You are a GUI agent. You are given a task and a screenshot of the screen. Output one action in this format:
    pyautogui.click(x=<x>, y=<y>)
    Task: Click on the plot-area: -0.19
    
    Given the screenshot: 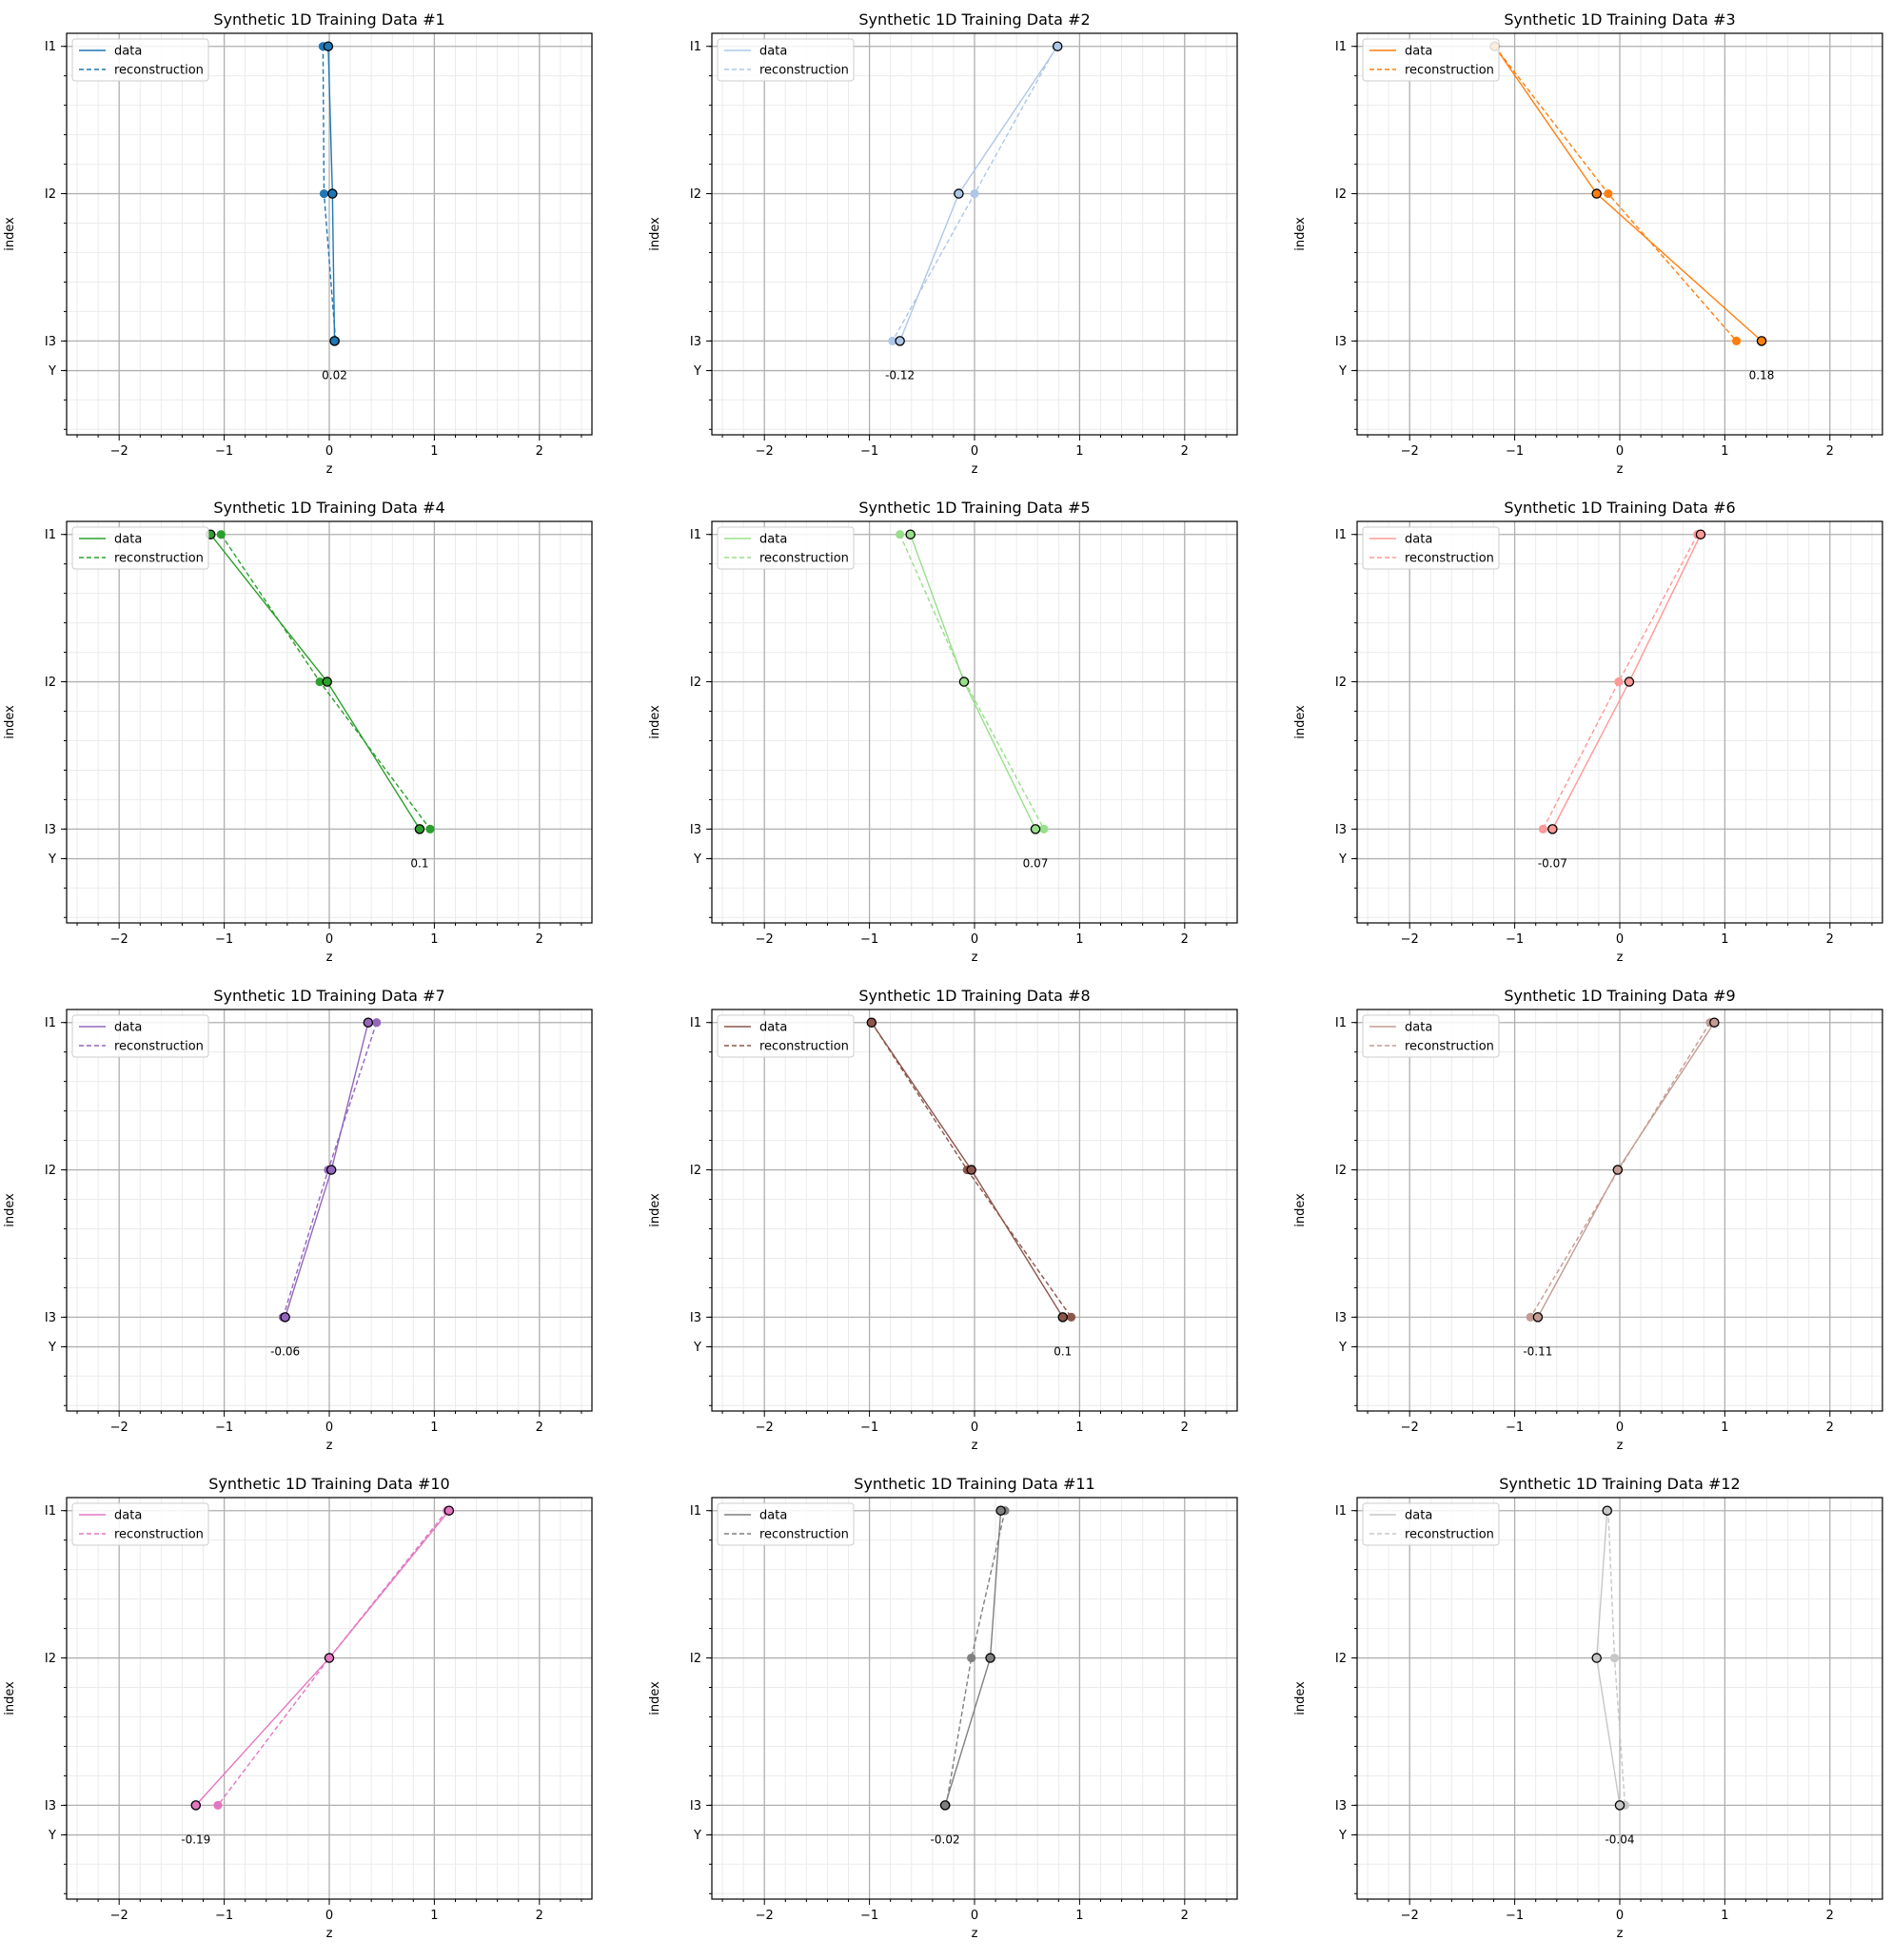 What is the action you would take?
    pyautogui.click(x=318, y=1676)
    